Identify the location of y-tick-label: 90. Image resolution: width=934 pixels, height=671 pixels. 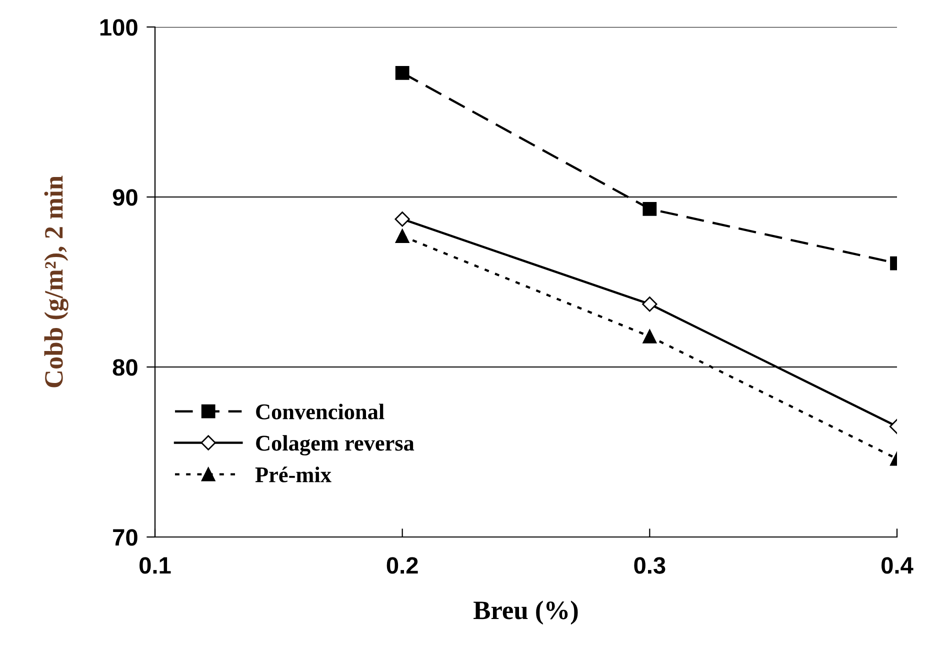
(125, 197).